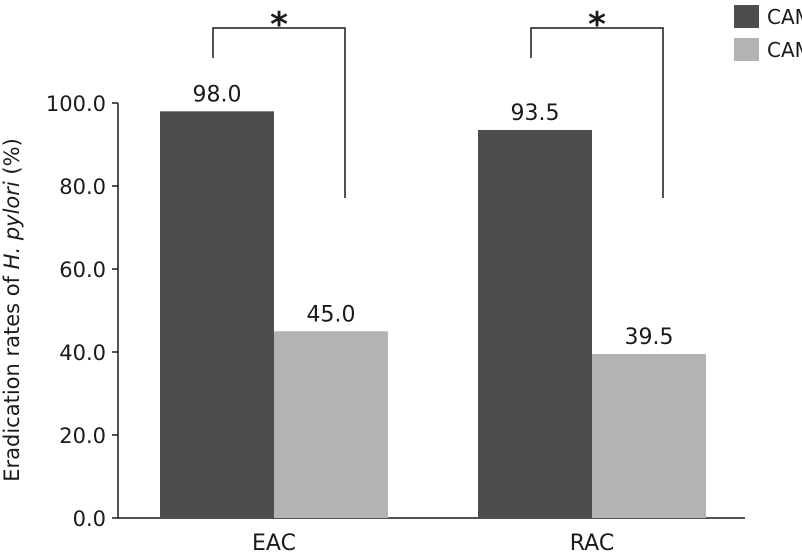 The height and width of the screenshot is (555, 802). I want to click on data-label: 39.5, so click(649, 337).